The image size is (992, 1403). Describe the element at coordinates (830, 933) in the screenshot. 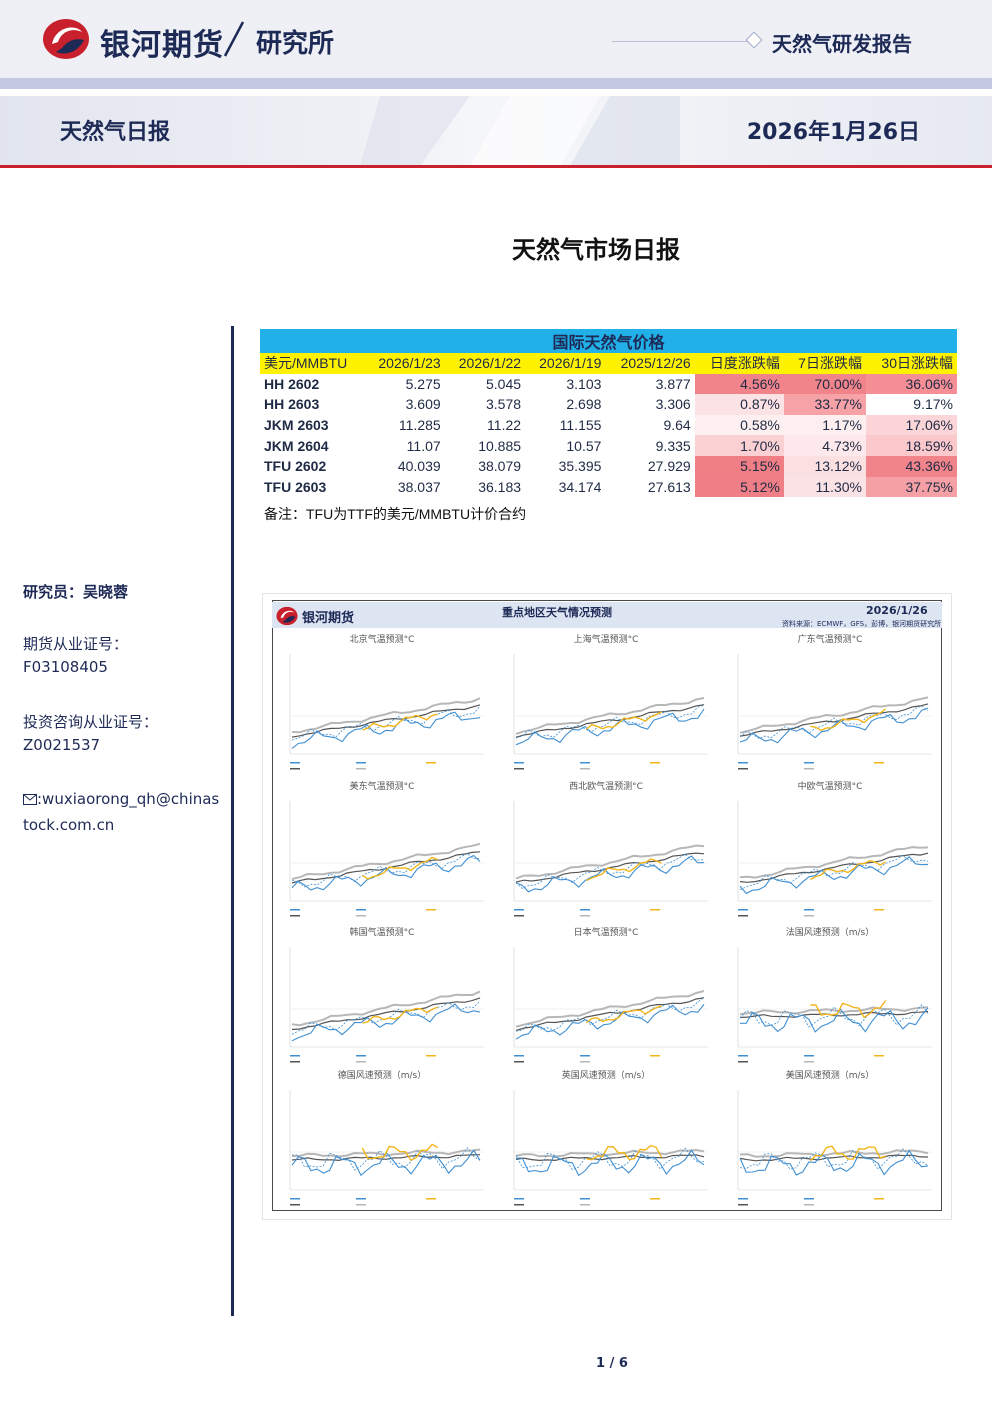

I see `panel-title: 法国风速预测（m/s）` at that location.